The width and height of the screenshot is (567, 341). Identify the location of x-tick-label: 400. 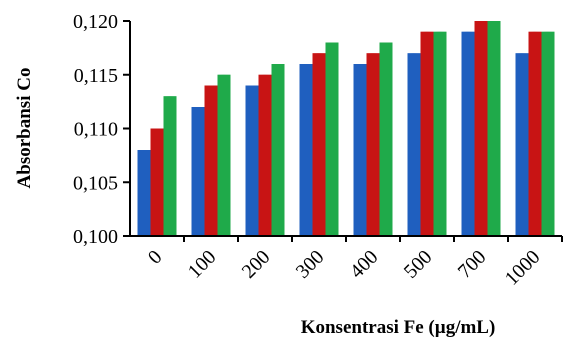
(364, 264).